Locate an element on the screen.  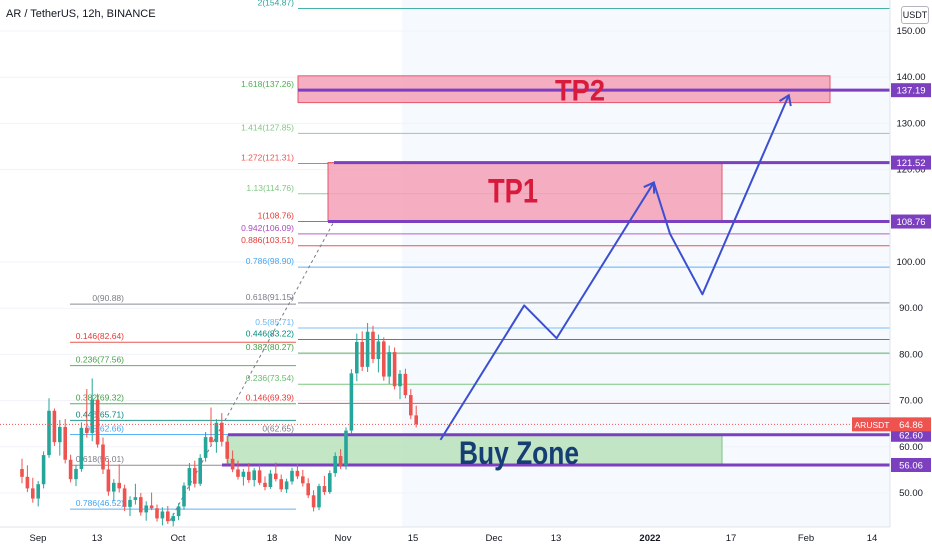
price-tick-label: 50.00 is located at coordinates (911, 493).